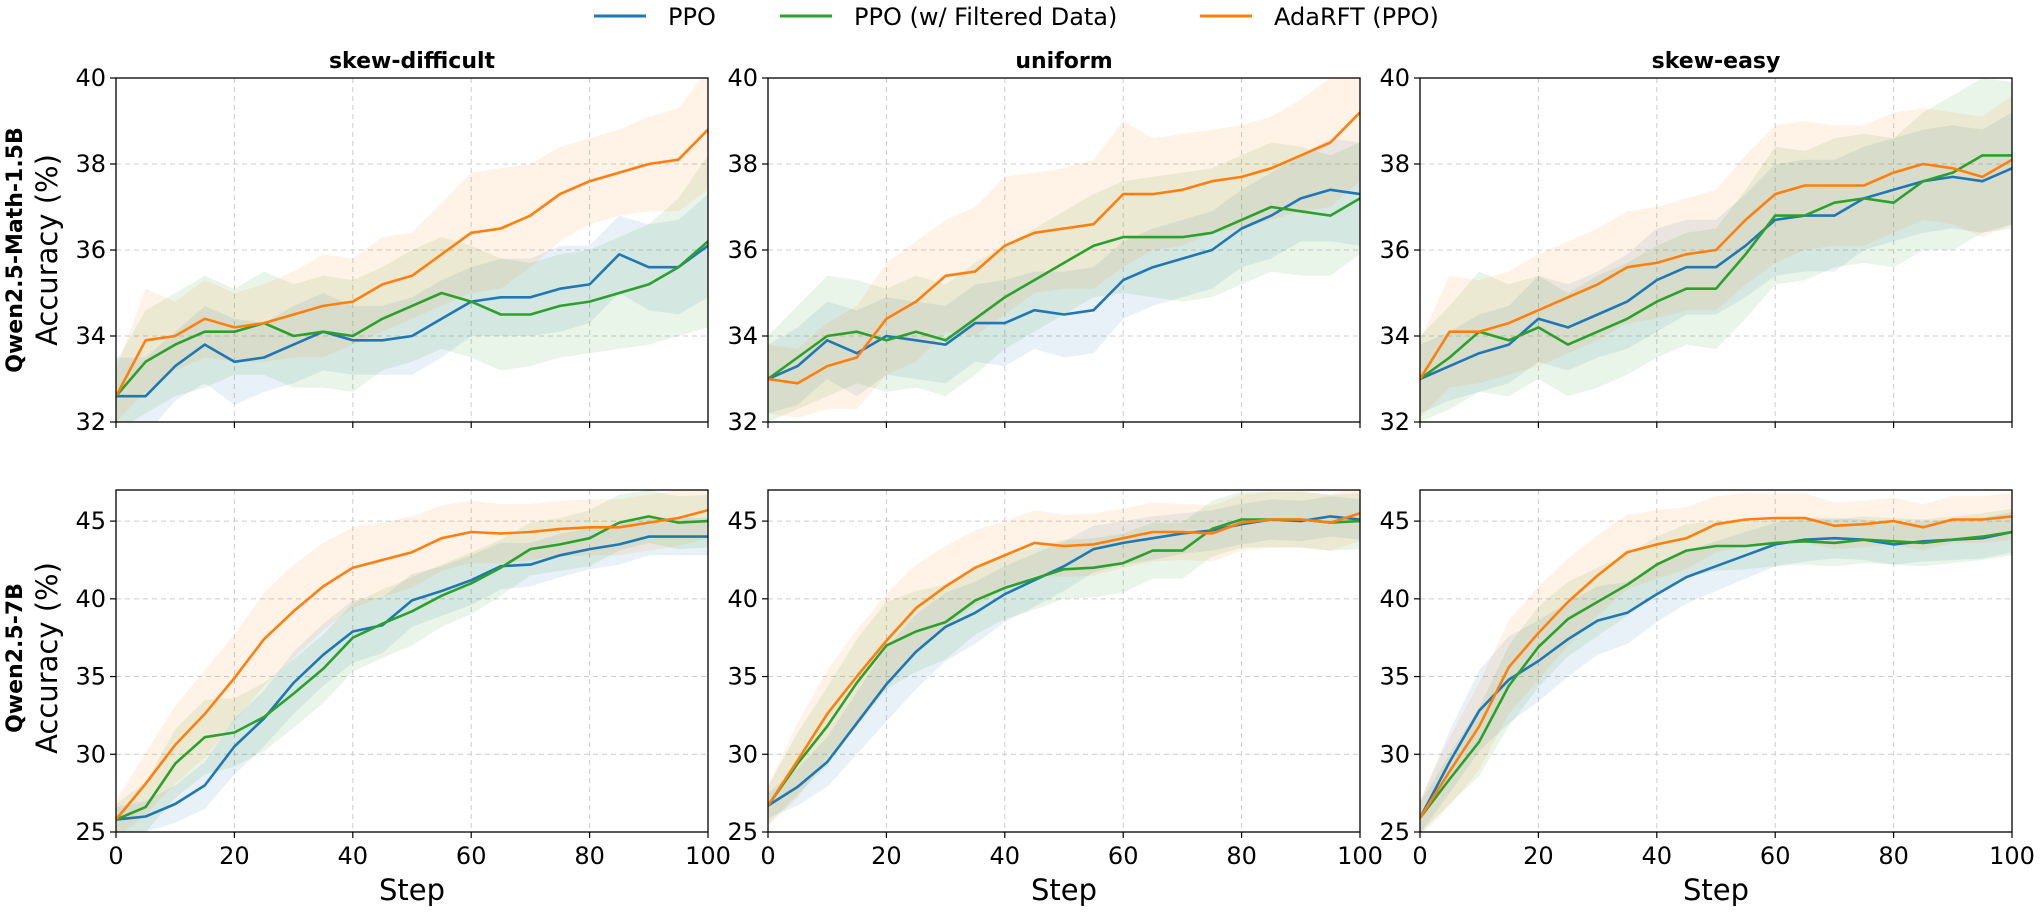  I want to click on col-title-skew-easy: skew-easy, so click(1716, 61).